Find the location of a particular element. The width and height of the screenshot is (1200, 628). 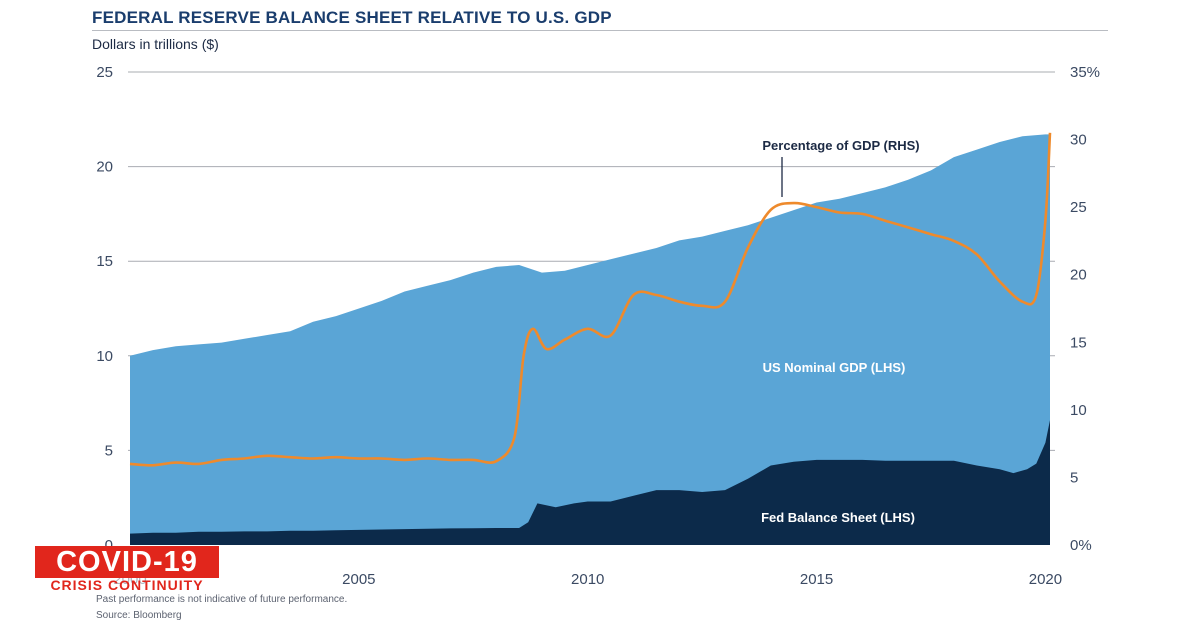

x-axis-tick-label: 2005 is located at coordinates (358, 579).